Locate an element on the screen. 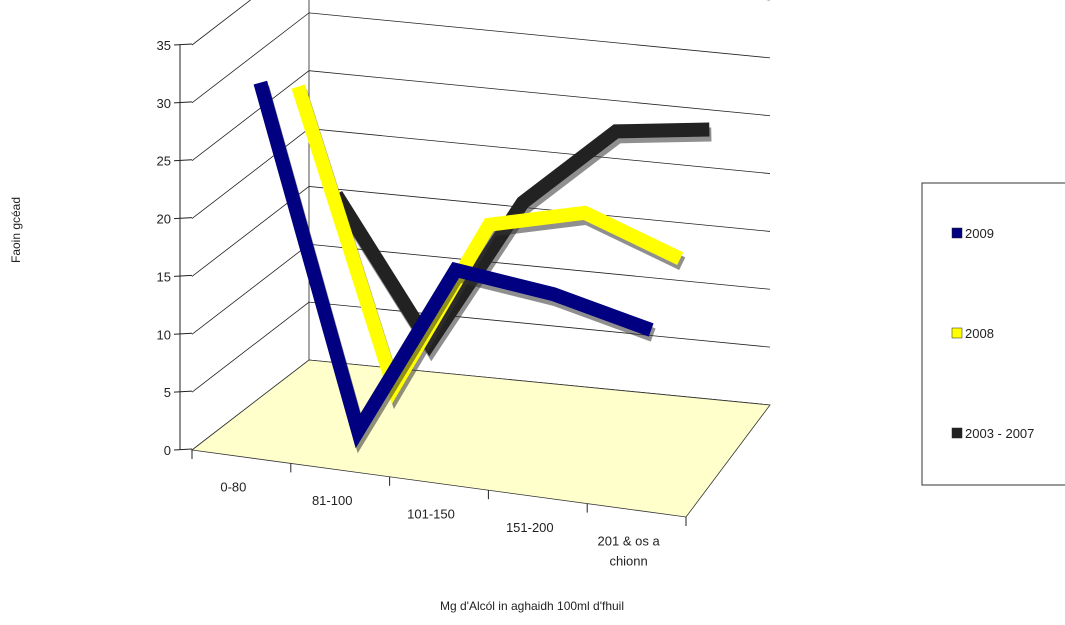 The width and height of the screenshot is (1065, 625). y-tick-label: 0 is located at coordinates (167, 450).